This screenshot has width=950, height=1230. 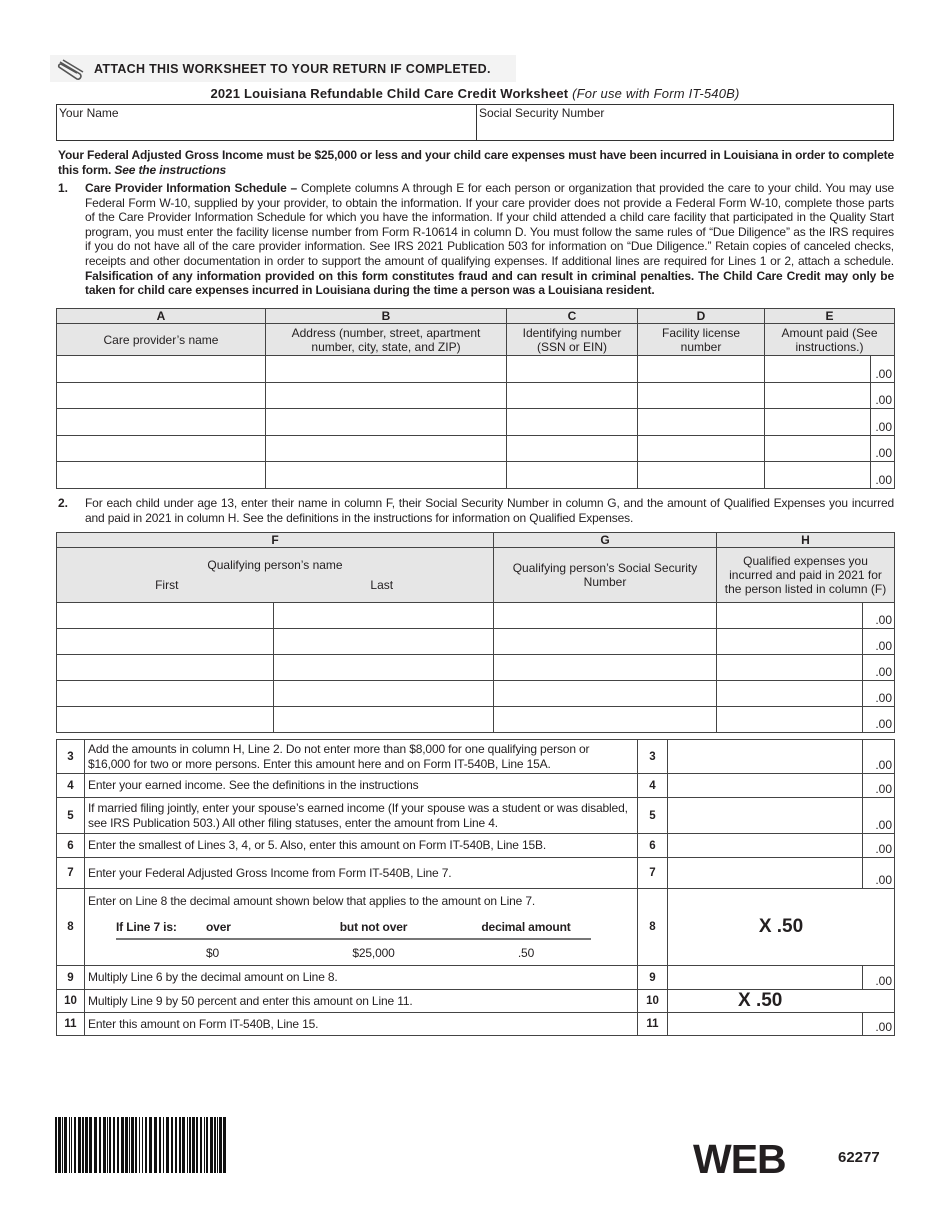 What do you see at coordinates (246, 930) in the screenshot?
I see `decimal-table-header: over` at bounding box center [246, 930].